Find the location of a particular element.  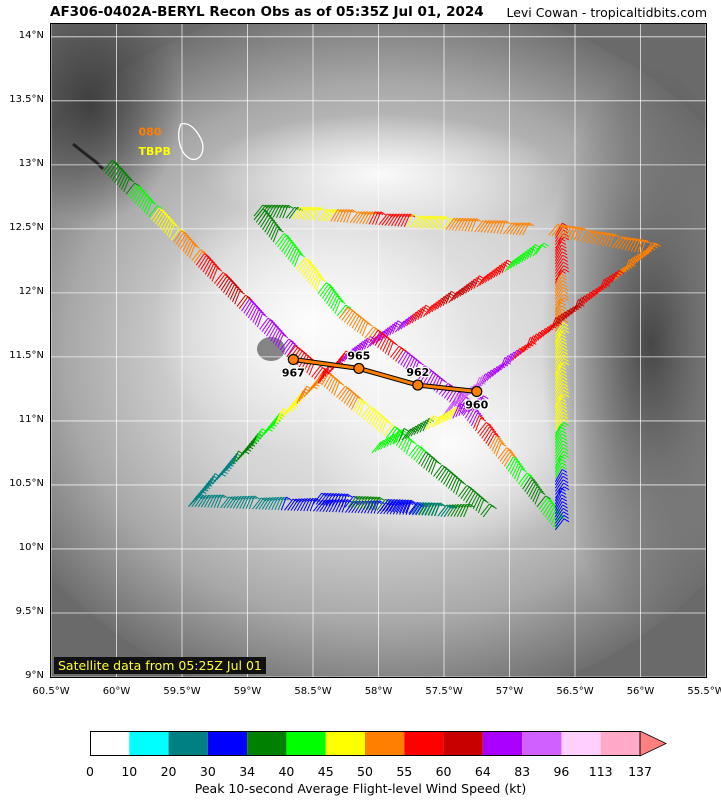

pressure-marker is located at coordinates (293, 359).